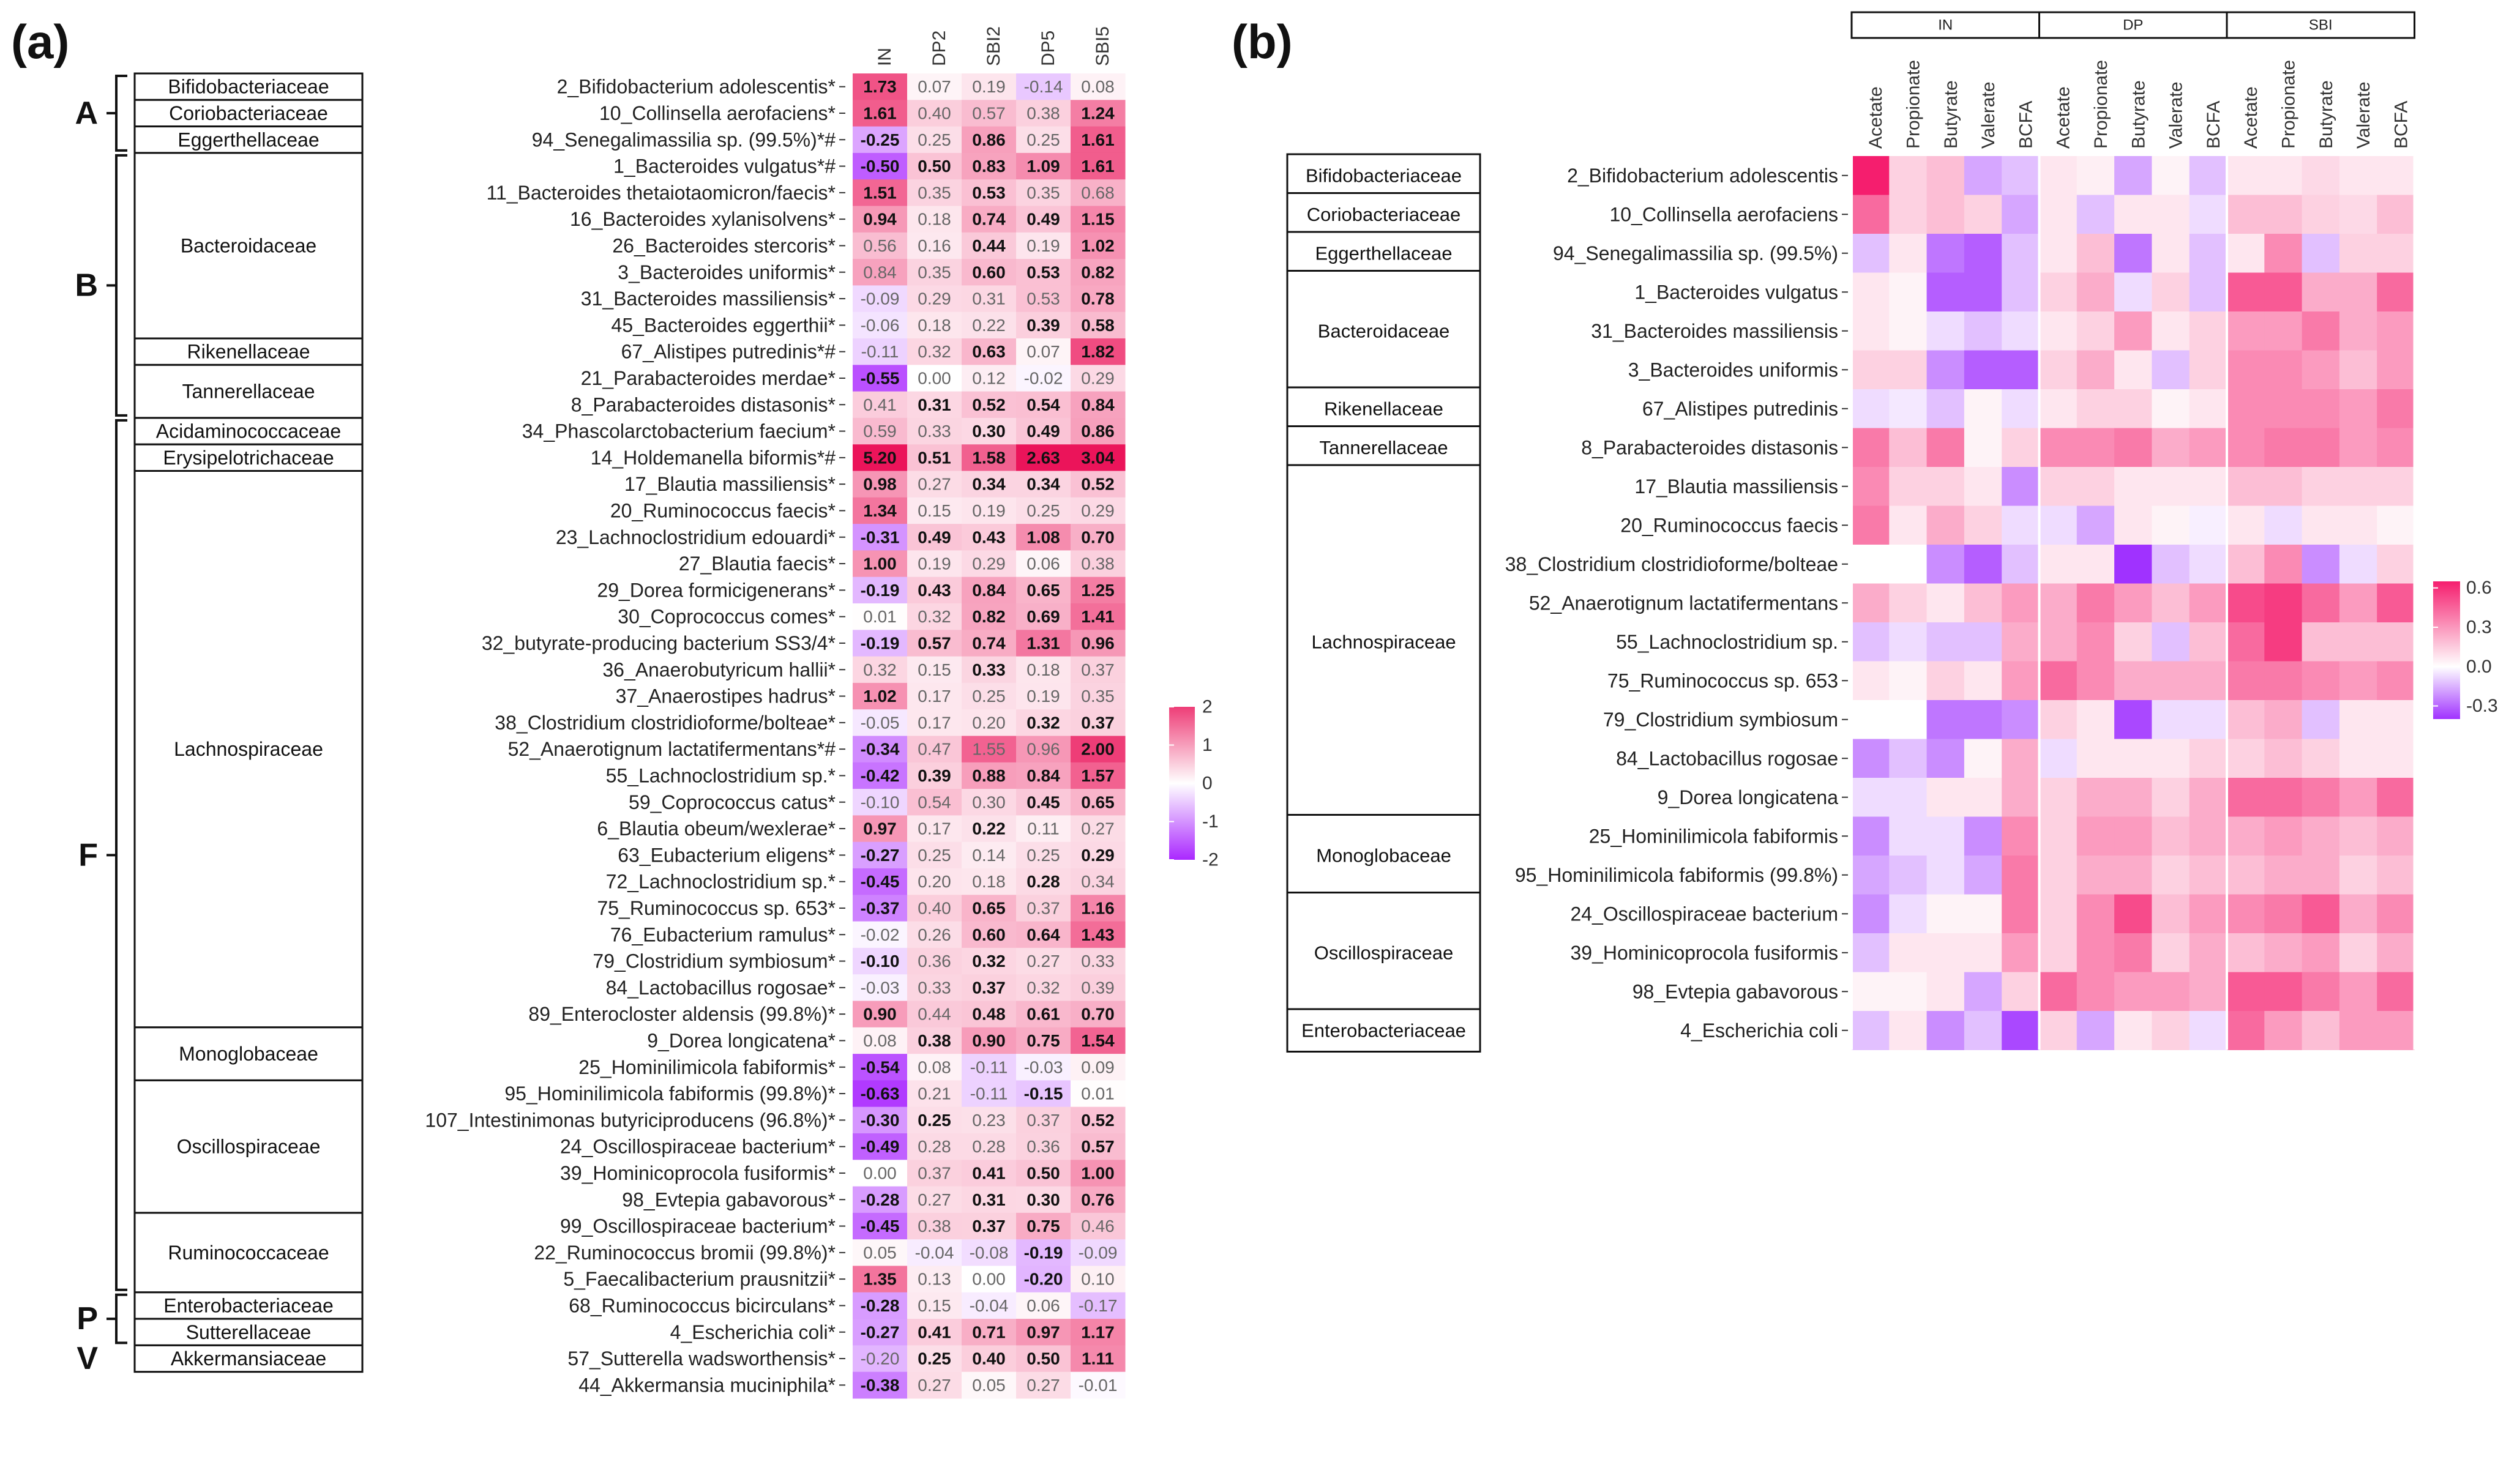 The height and width of the screenshot is (1484, 2517). I want to click on cell-value: 0.15, so click(935, 1305).